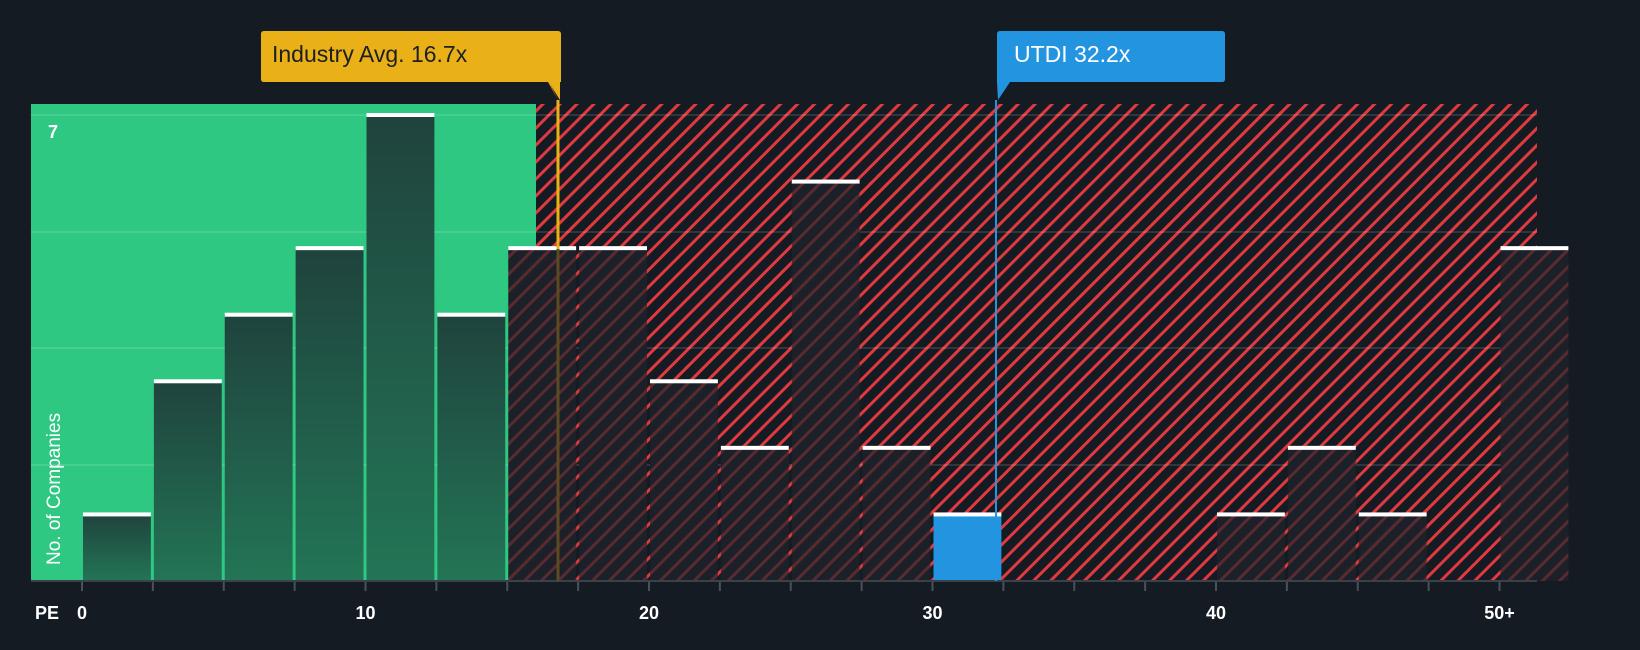 The height and width of the screenshot is (650, 1640). Describe the element at coordinates (47, 613) in the screenshot. I see `x-axis-title: PE` at that location.